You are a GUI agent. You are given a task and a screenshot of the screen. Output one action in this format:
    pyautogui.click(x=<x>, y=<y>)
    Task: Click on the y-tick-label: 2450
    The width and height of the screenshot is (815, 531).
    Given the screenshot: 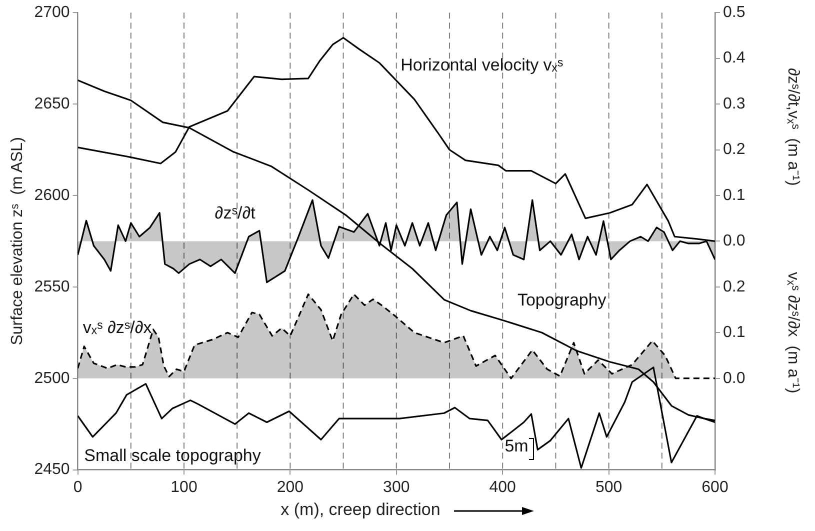 What is the action you would take?
    pyautogui.click(x=52, y=469)
    